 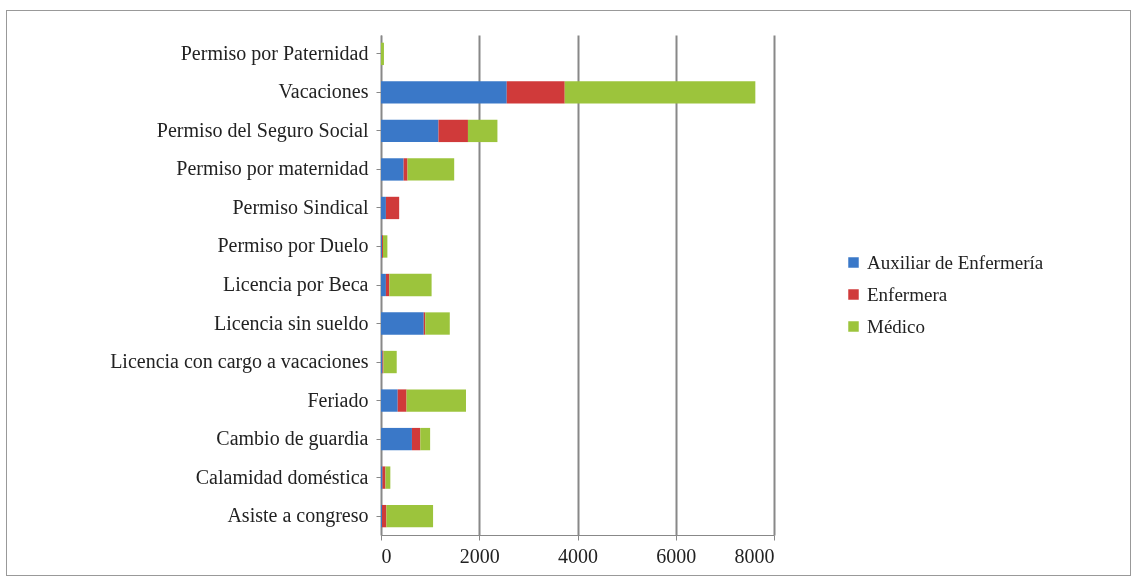 I want to click on y-tick-label: Permiso Sindical, so click(x=300, y=206).